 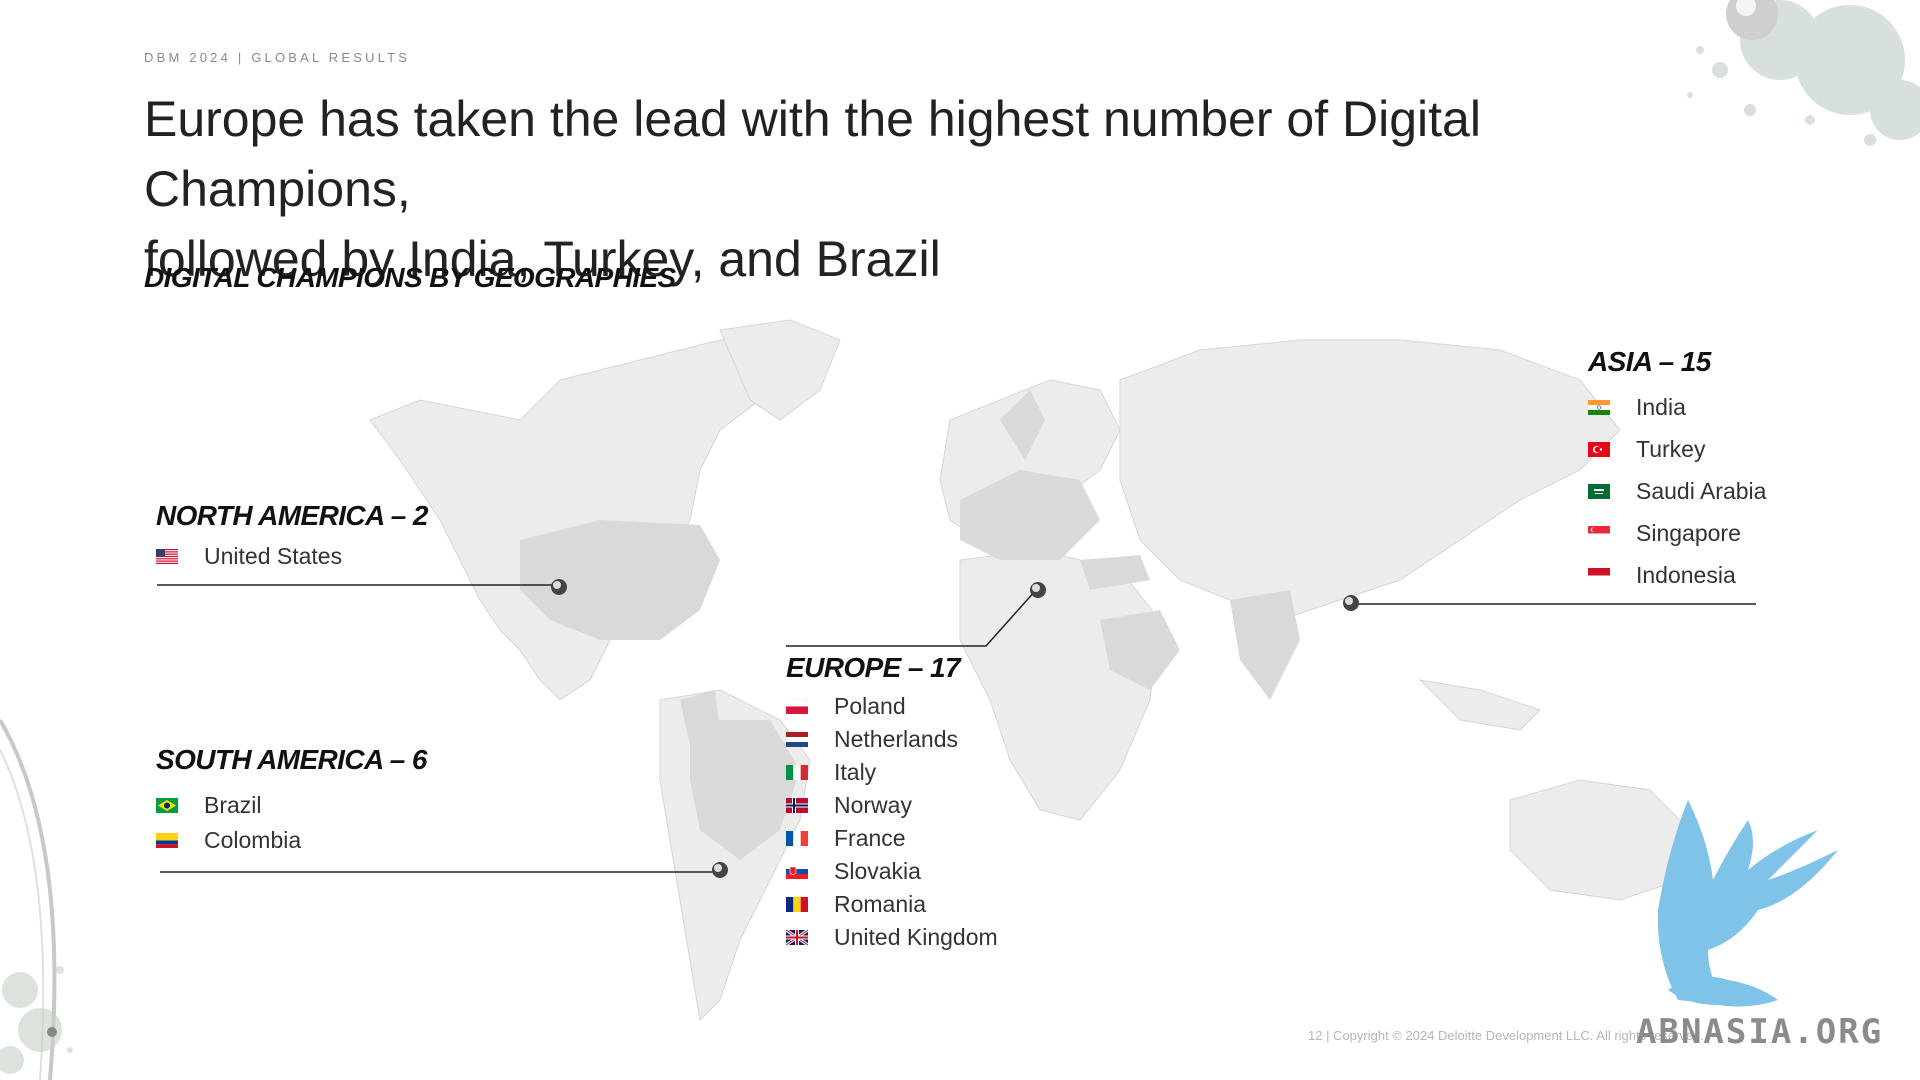 What do you see at coordinates (1688, 532) in the screenshot?
I see `country-name: Singapore` at bounding box center [1688, 532].